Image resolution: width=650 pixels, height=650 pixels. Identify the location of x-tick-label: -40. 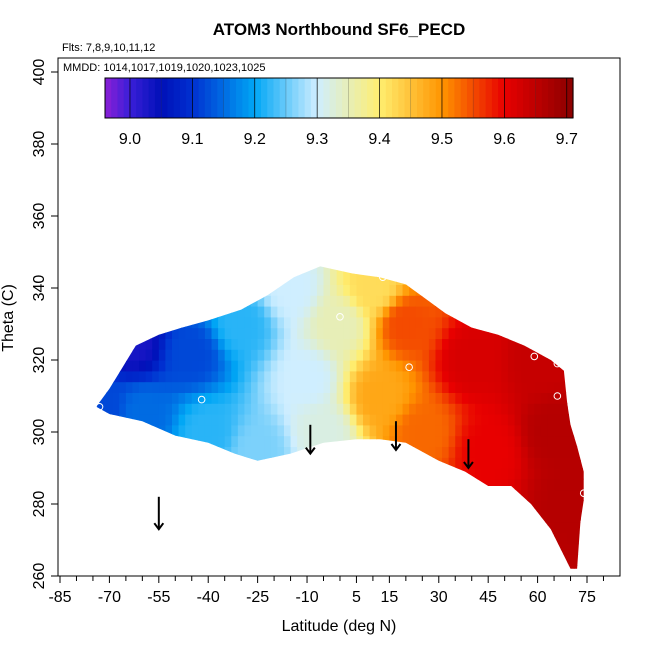
(208, 597).